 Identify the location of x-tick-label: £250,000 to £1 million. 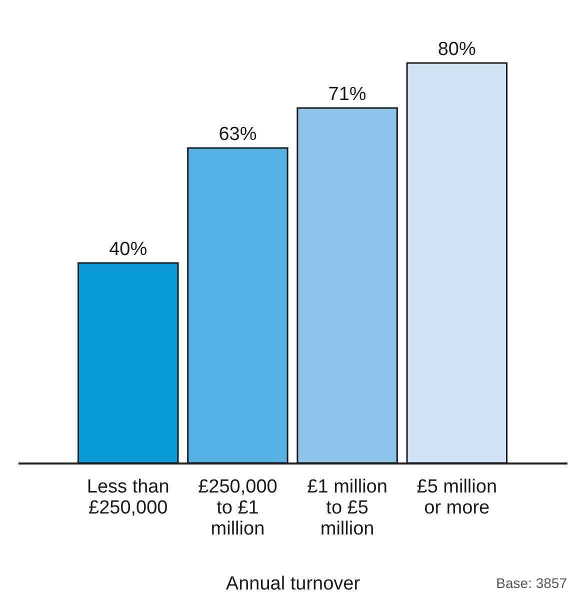
(238, 508).